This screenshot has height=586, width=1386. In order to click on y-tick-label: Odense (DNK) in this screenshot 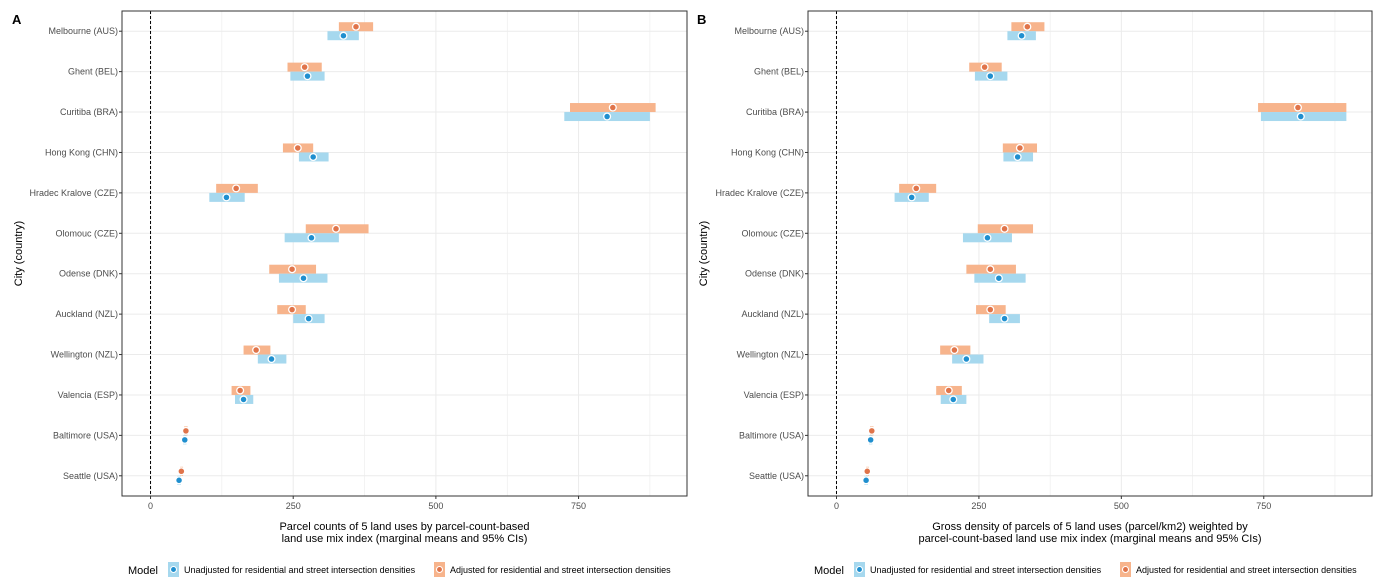, I will do `click(774, 274)`.